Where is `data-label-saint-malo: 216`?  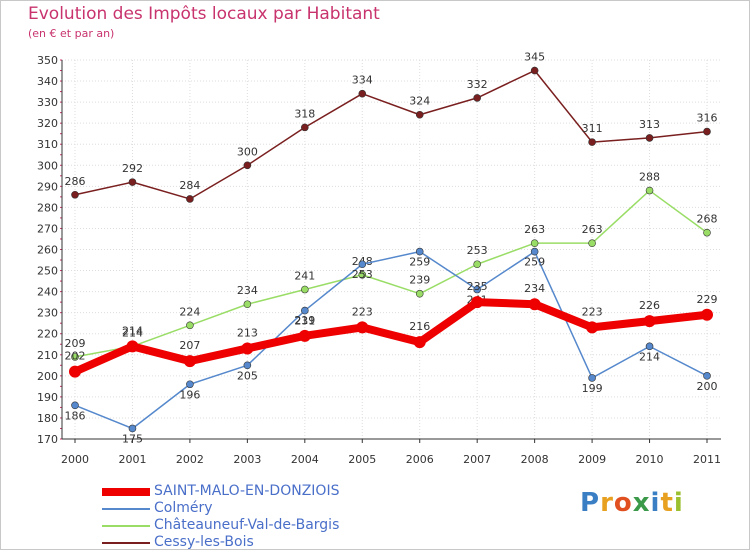
data-label-saint-malo: 216 is located at coordinates (419, 326).